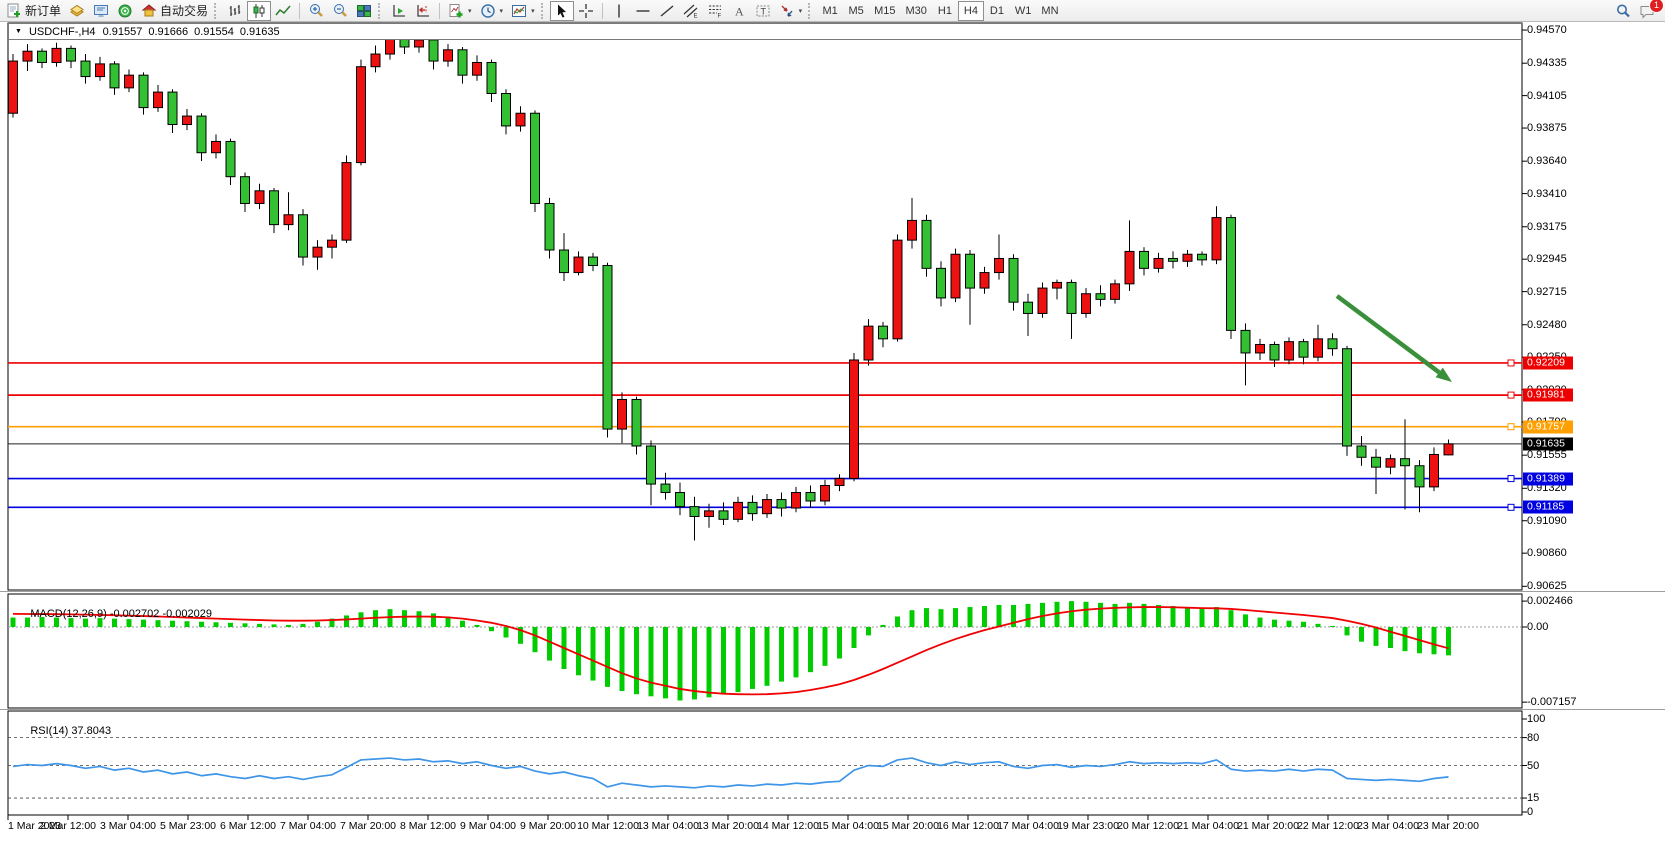 Image resolution: width=1665 pixels, height=841 pixels. I want to click on tile-windows-button, so click(364, 11).